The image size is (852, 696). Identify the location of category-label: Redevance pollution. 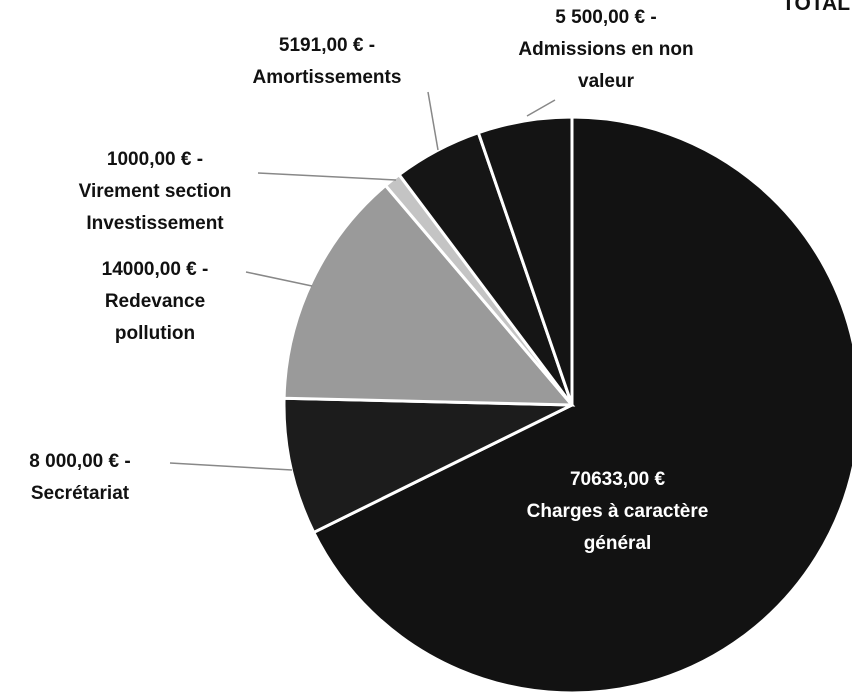
(155, 317).